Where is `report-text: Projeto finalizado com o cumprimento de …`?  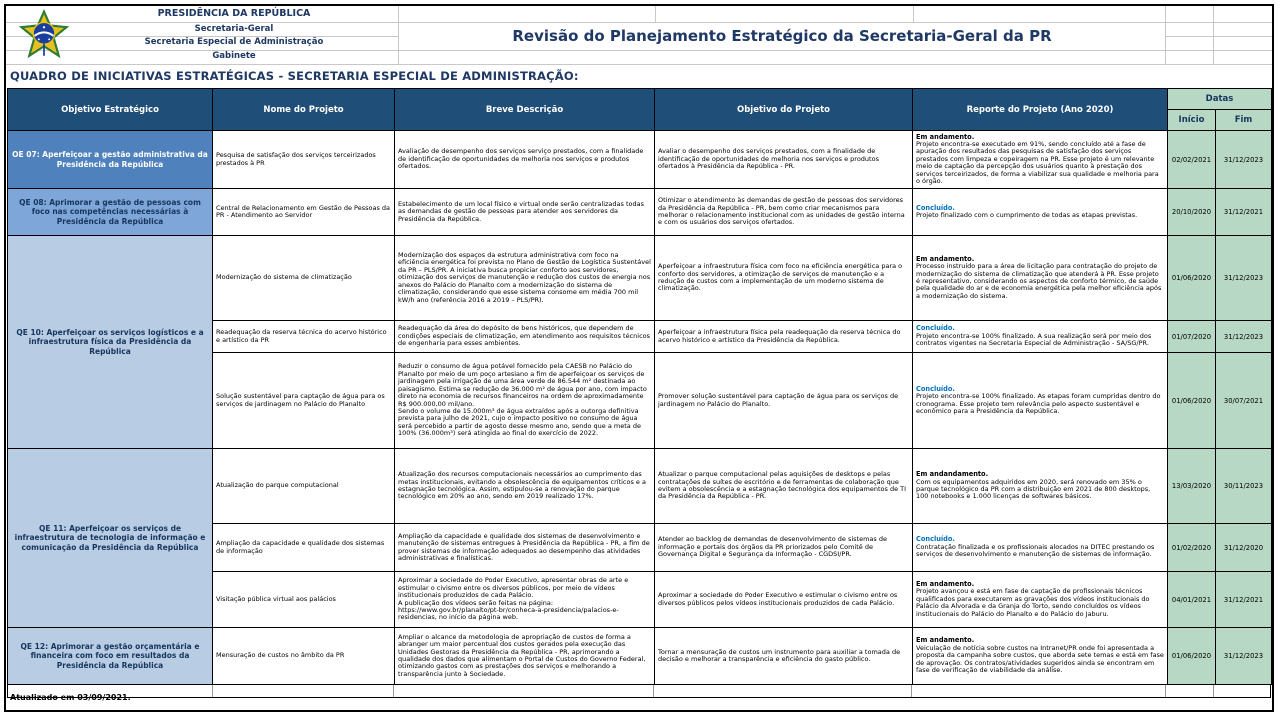
report-text: Projeto finalizado com o cumprimento de … is located at coordinates (1027, 215).